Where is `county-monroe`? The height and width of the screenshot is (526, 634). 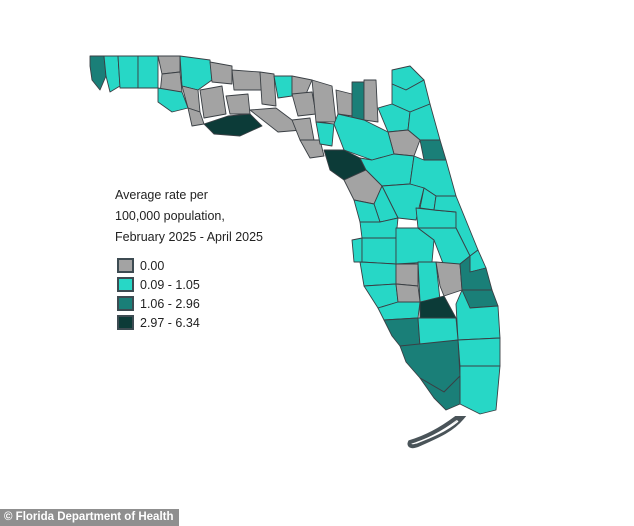 county-monroe is located at coordinates (440, 393).